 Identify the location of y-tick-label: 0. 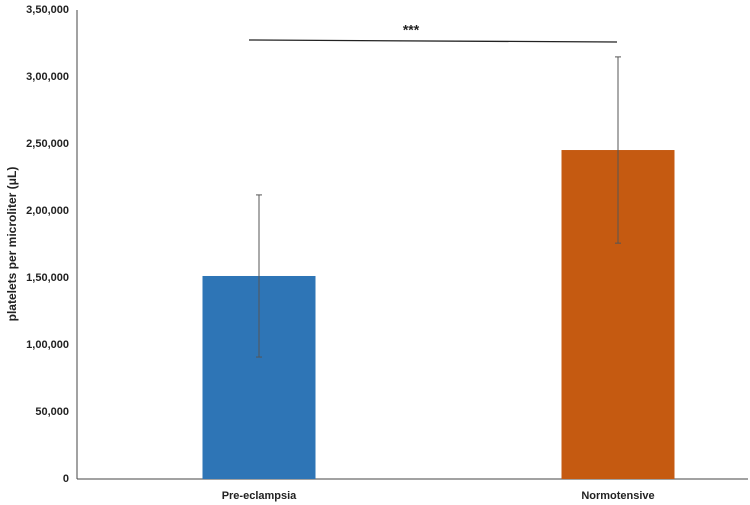
(66, 479).